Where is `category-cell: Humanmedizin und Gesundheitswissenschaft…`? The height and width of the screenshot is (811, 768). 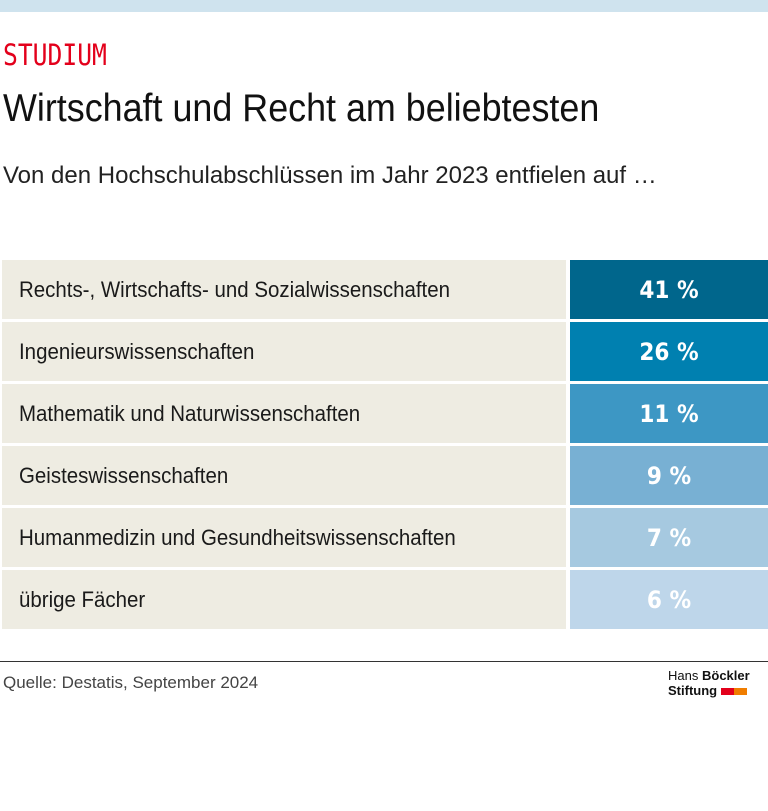 category-cell: Humanmedizin und Gesundheitswissenschaft… is located at coordinates (284, 537).